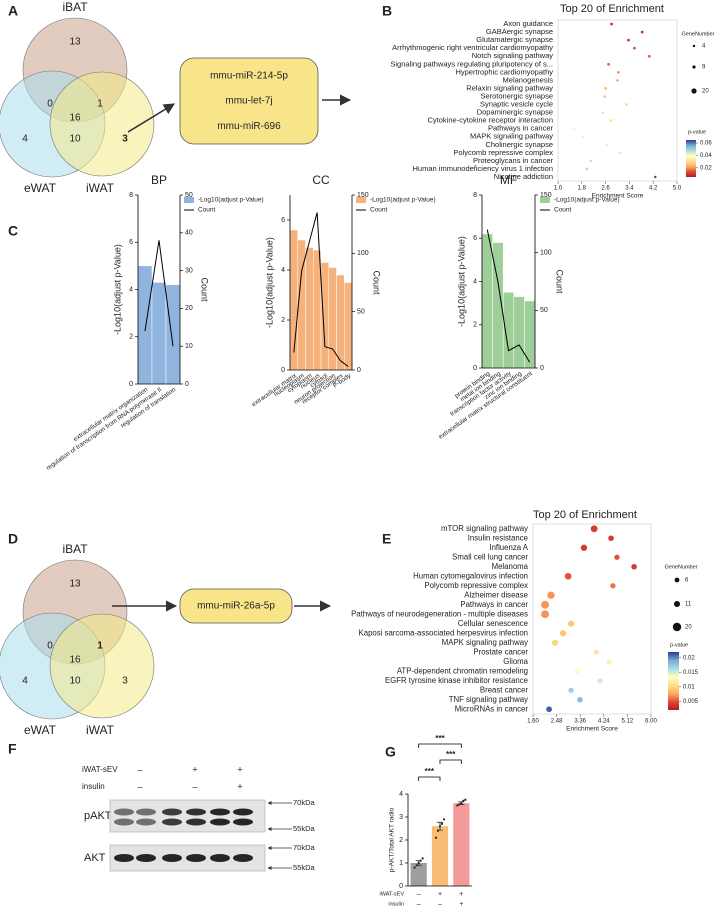 The image size is (719, 909). What do you see at coordinates (379, 210) in the screenshot?
I see `legend-label: Count` at bounding box center [379, 210].